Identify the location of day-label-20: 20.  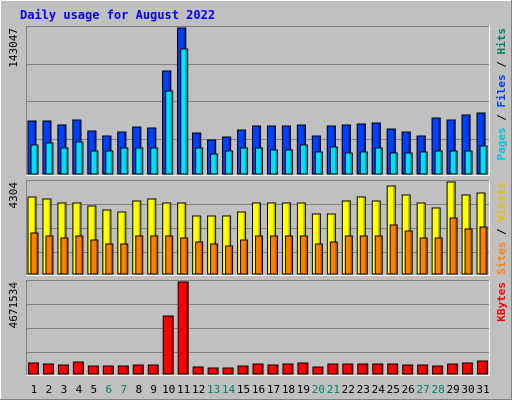
(318, 389).